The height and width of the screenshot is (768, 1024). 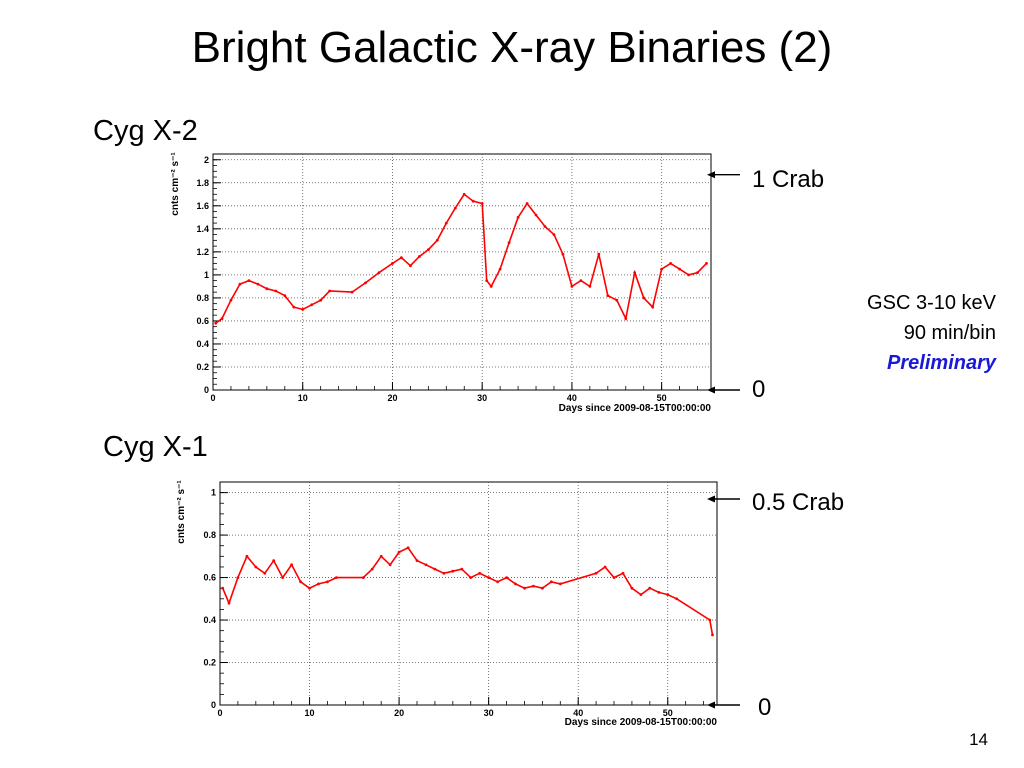 What do you see at coordinates (759, 389) in the screenshot?
I see `marker-label-zero-top: 0` at bounding box center [759, 389].